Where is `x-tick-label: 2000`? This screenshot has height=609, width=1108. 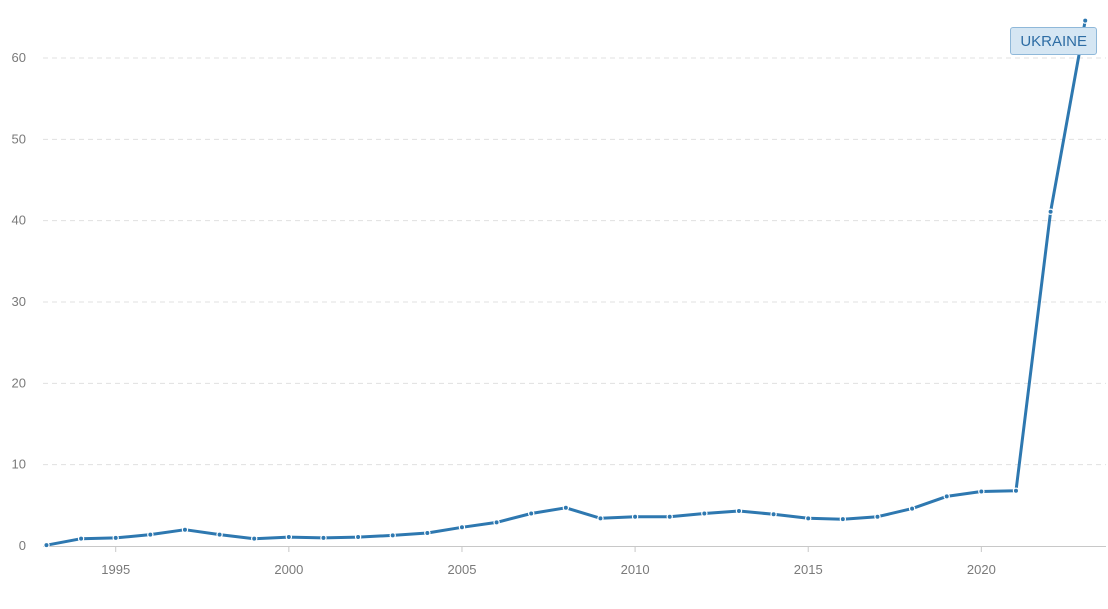 x-tick-label: 2000 is located at coordinates (288, 569).